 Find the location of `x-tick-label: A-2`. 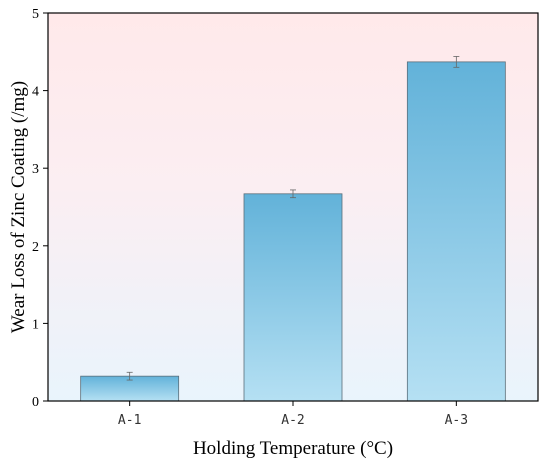

x-tick-label: A-2 is located at coordinates (292, 420).